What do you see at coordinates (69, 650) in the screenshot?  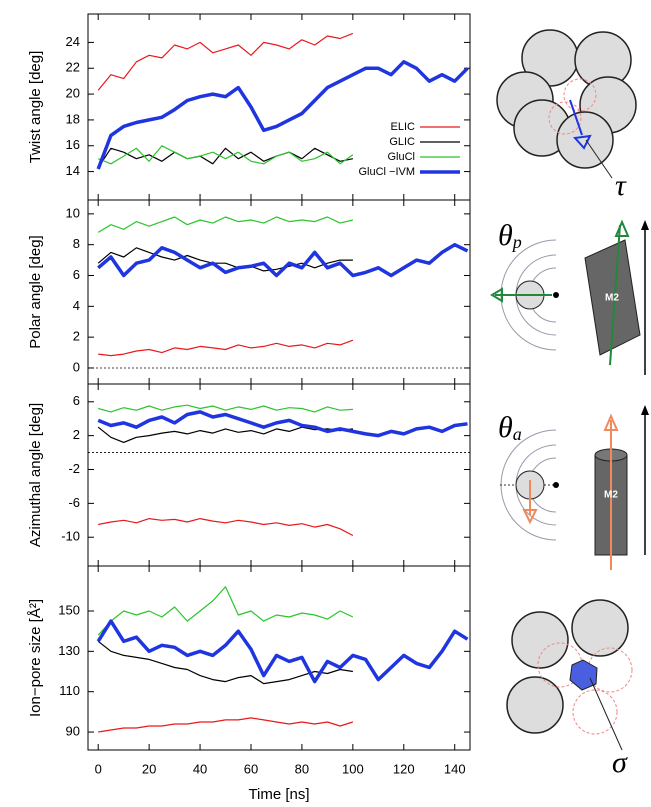 I see `y-tick-label: 130` at bounding box center [69, 650].